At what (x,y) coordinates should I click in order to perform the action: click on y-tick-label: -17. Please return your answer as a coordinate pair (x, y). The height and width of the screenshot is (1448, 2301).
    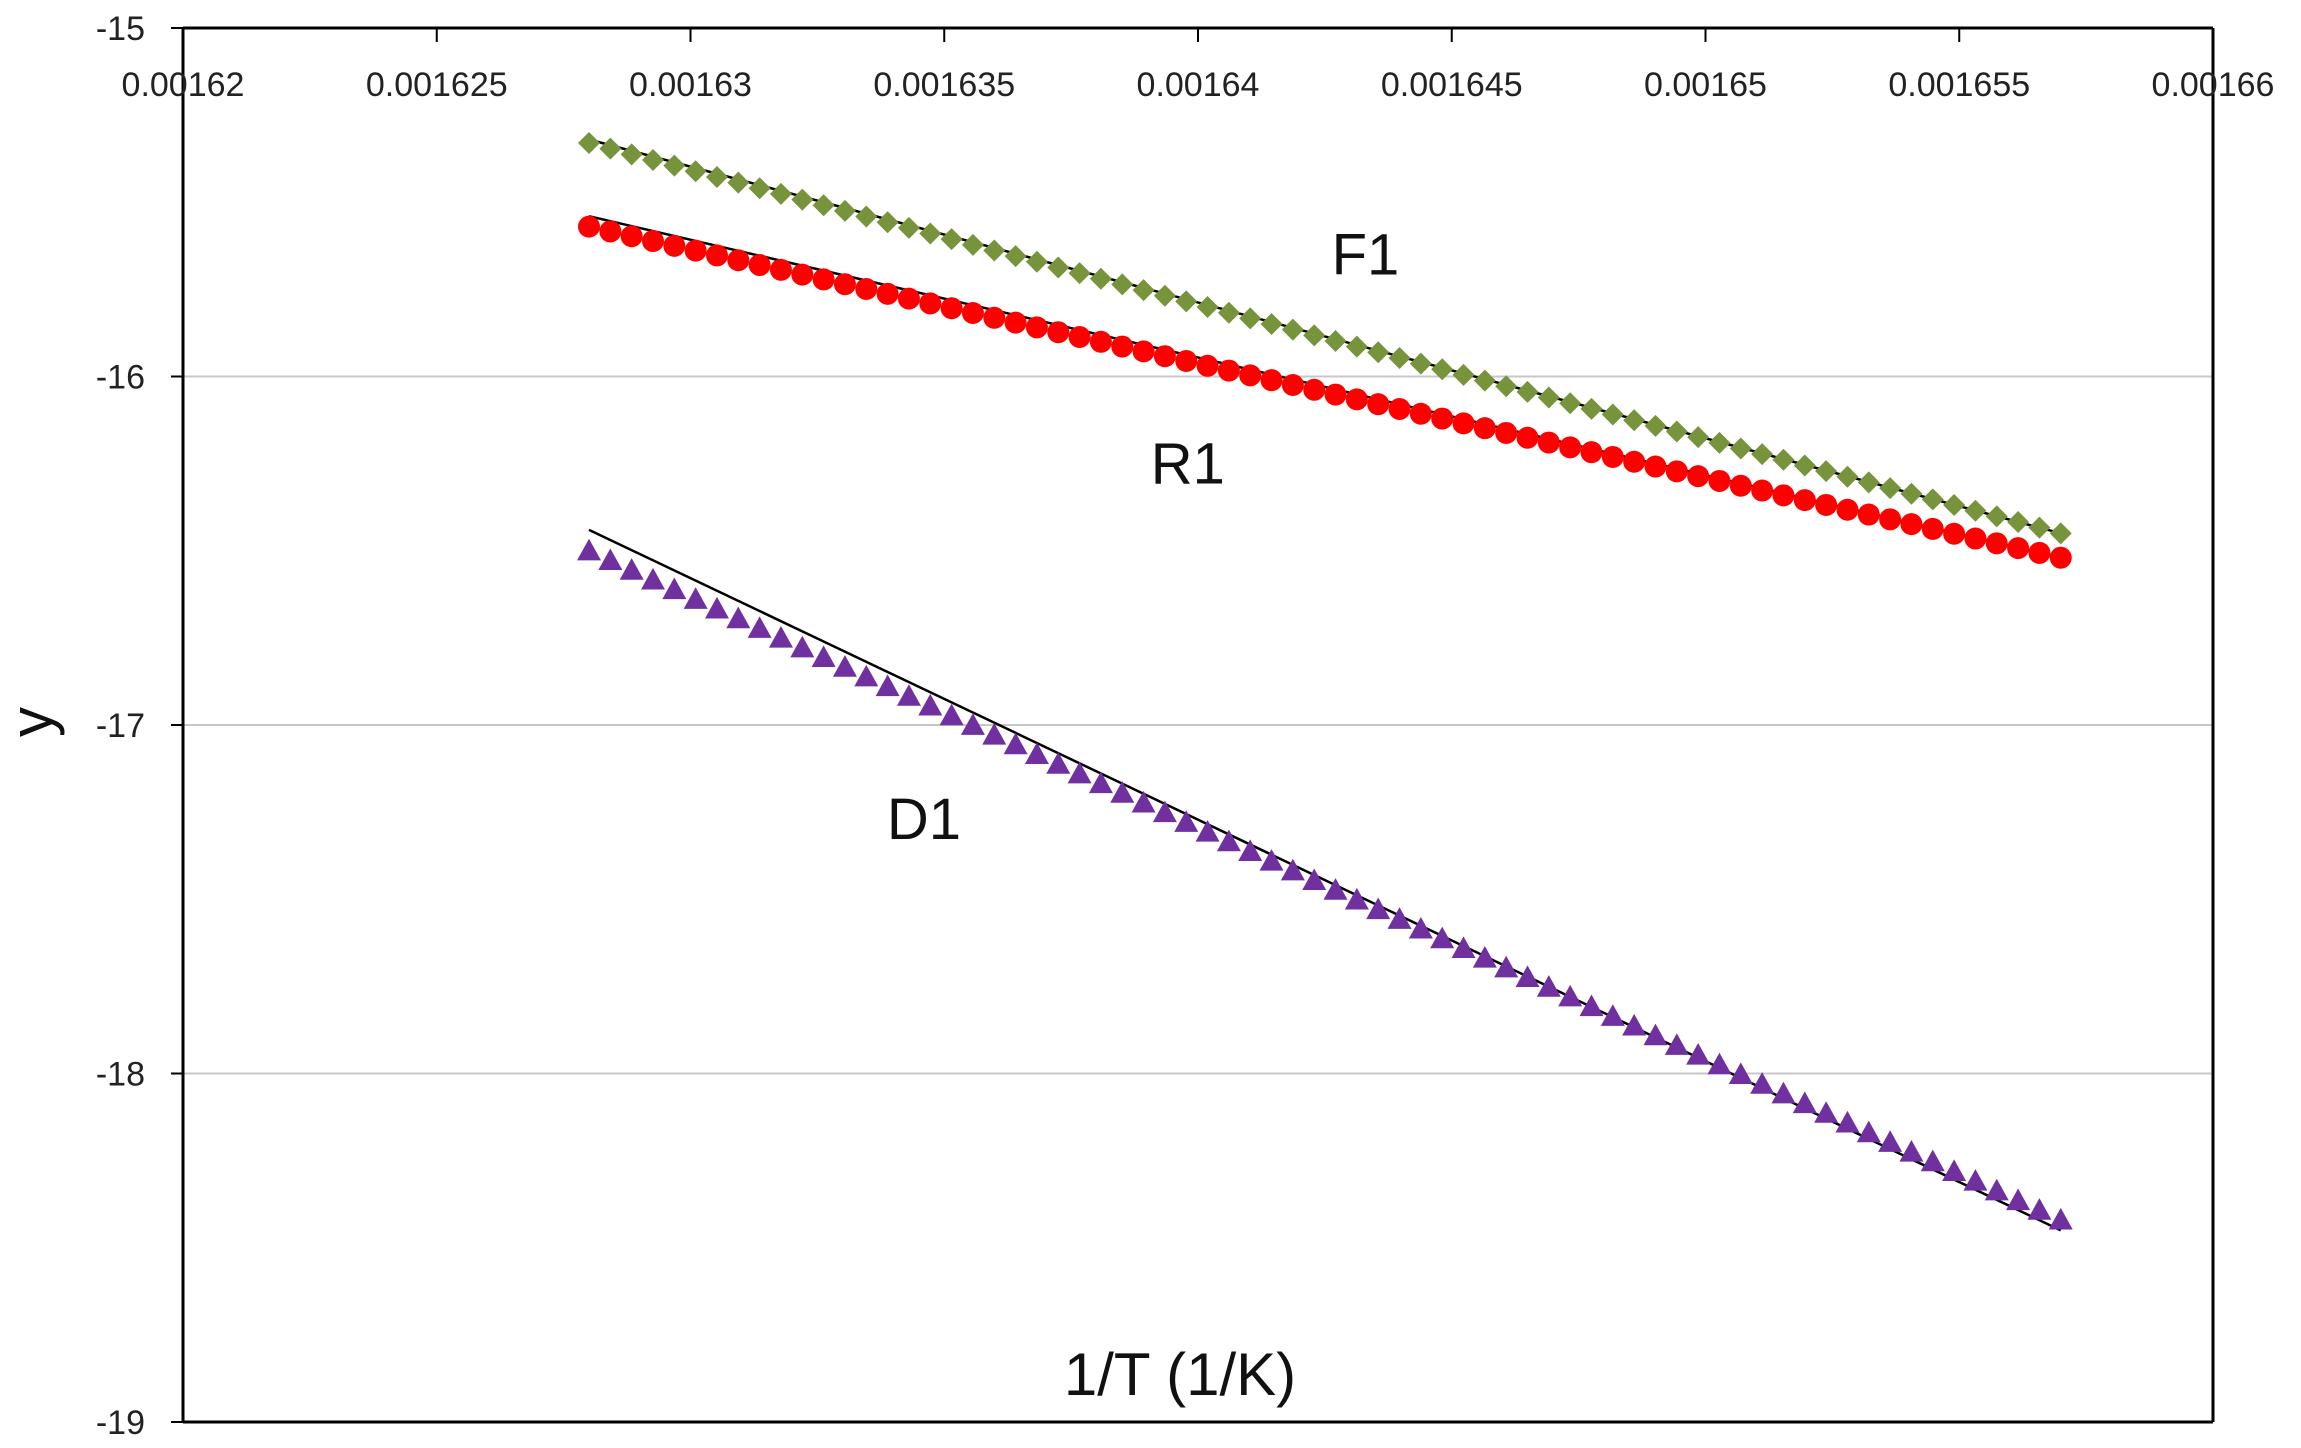
    Looking at the image, I should click on (120, 726).